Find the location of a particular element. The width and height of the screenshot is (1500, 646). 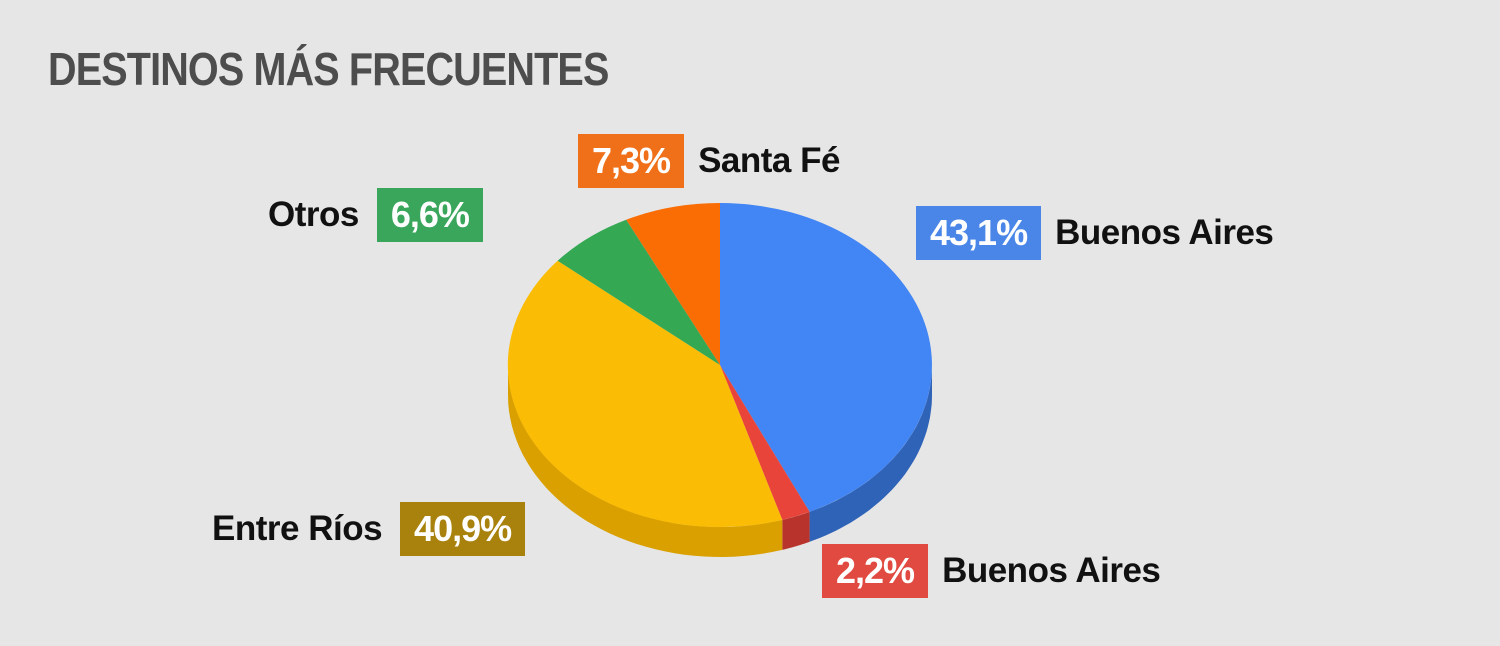

label-buenos-aires-main: 43,1% Buenos Aires is located at coordinates (1095, 233).